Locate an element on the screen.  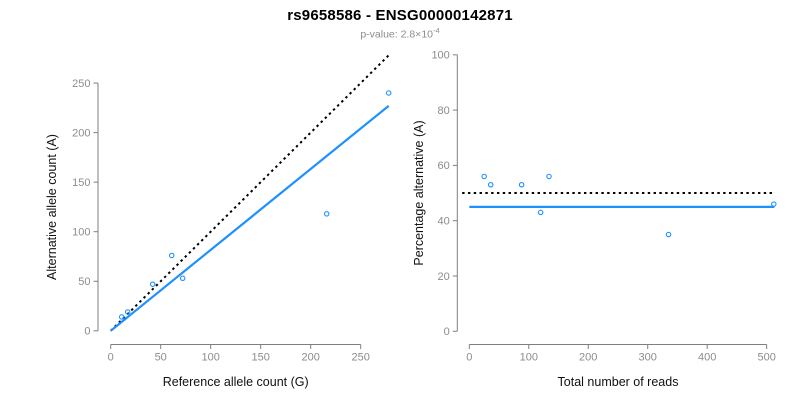
x-axis-title: Total number of reads is located at coordinates (618, 382).